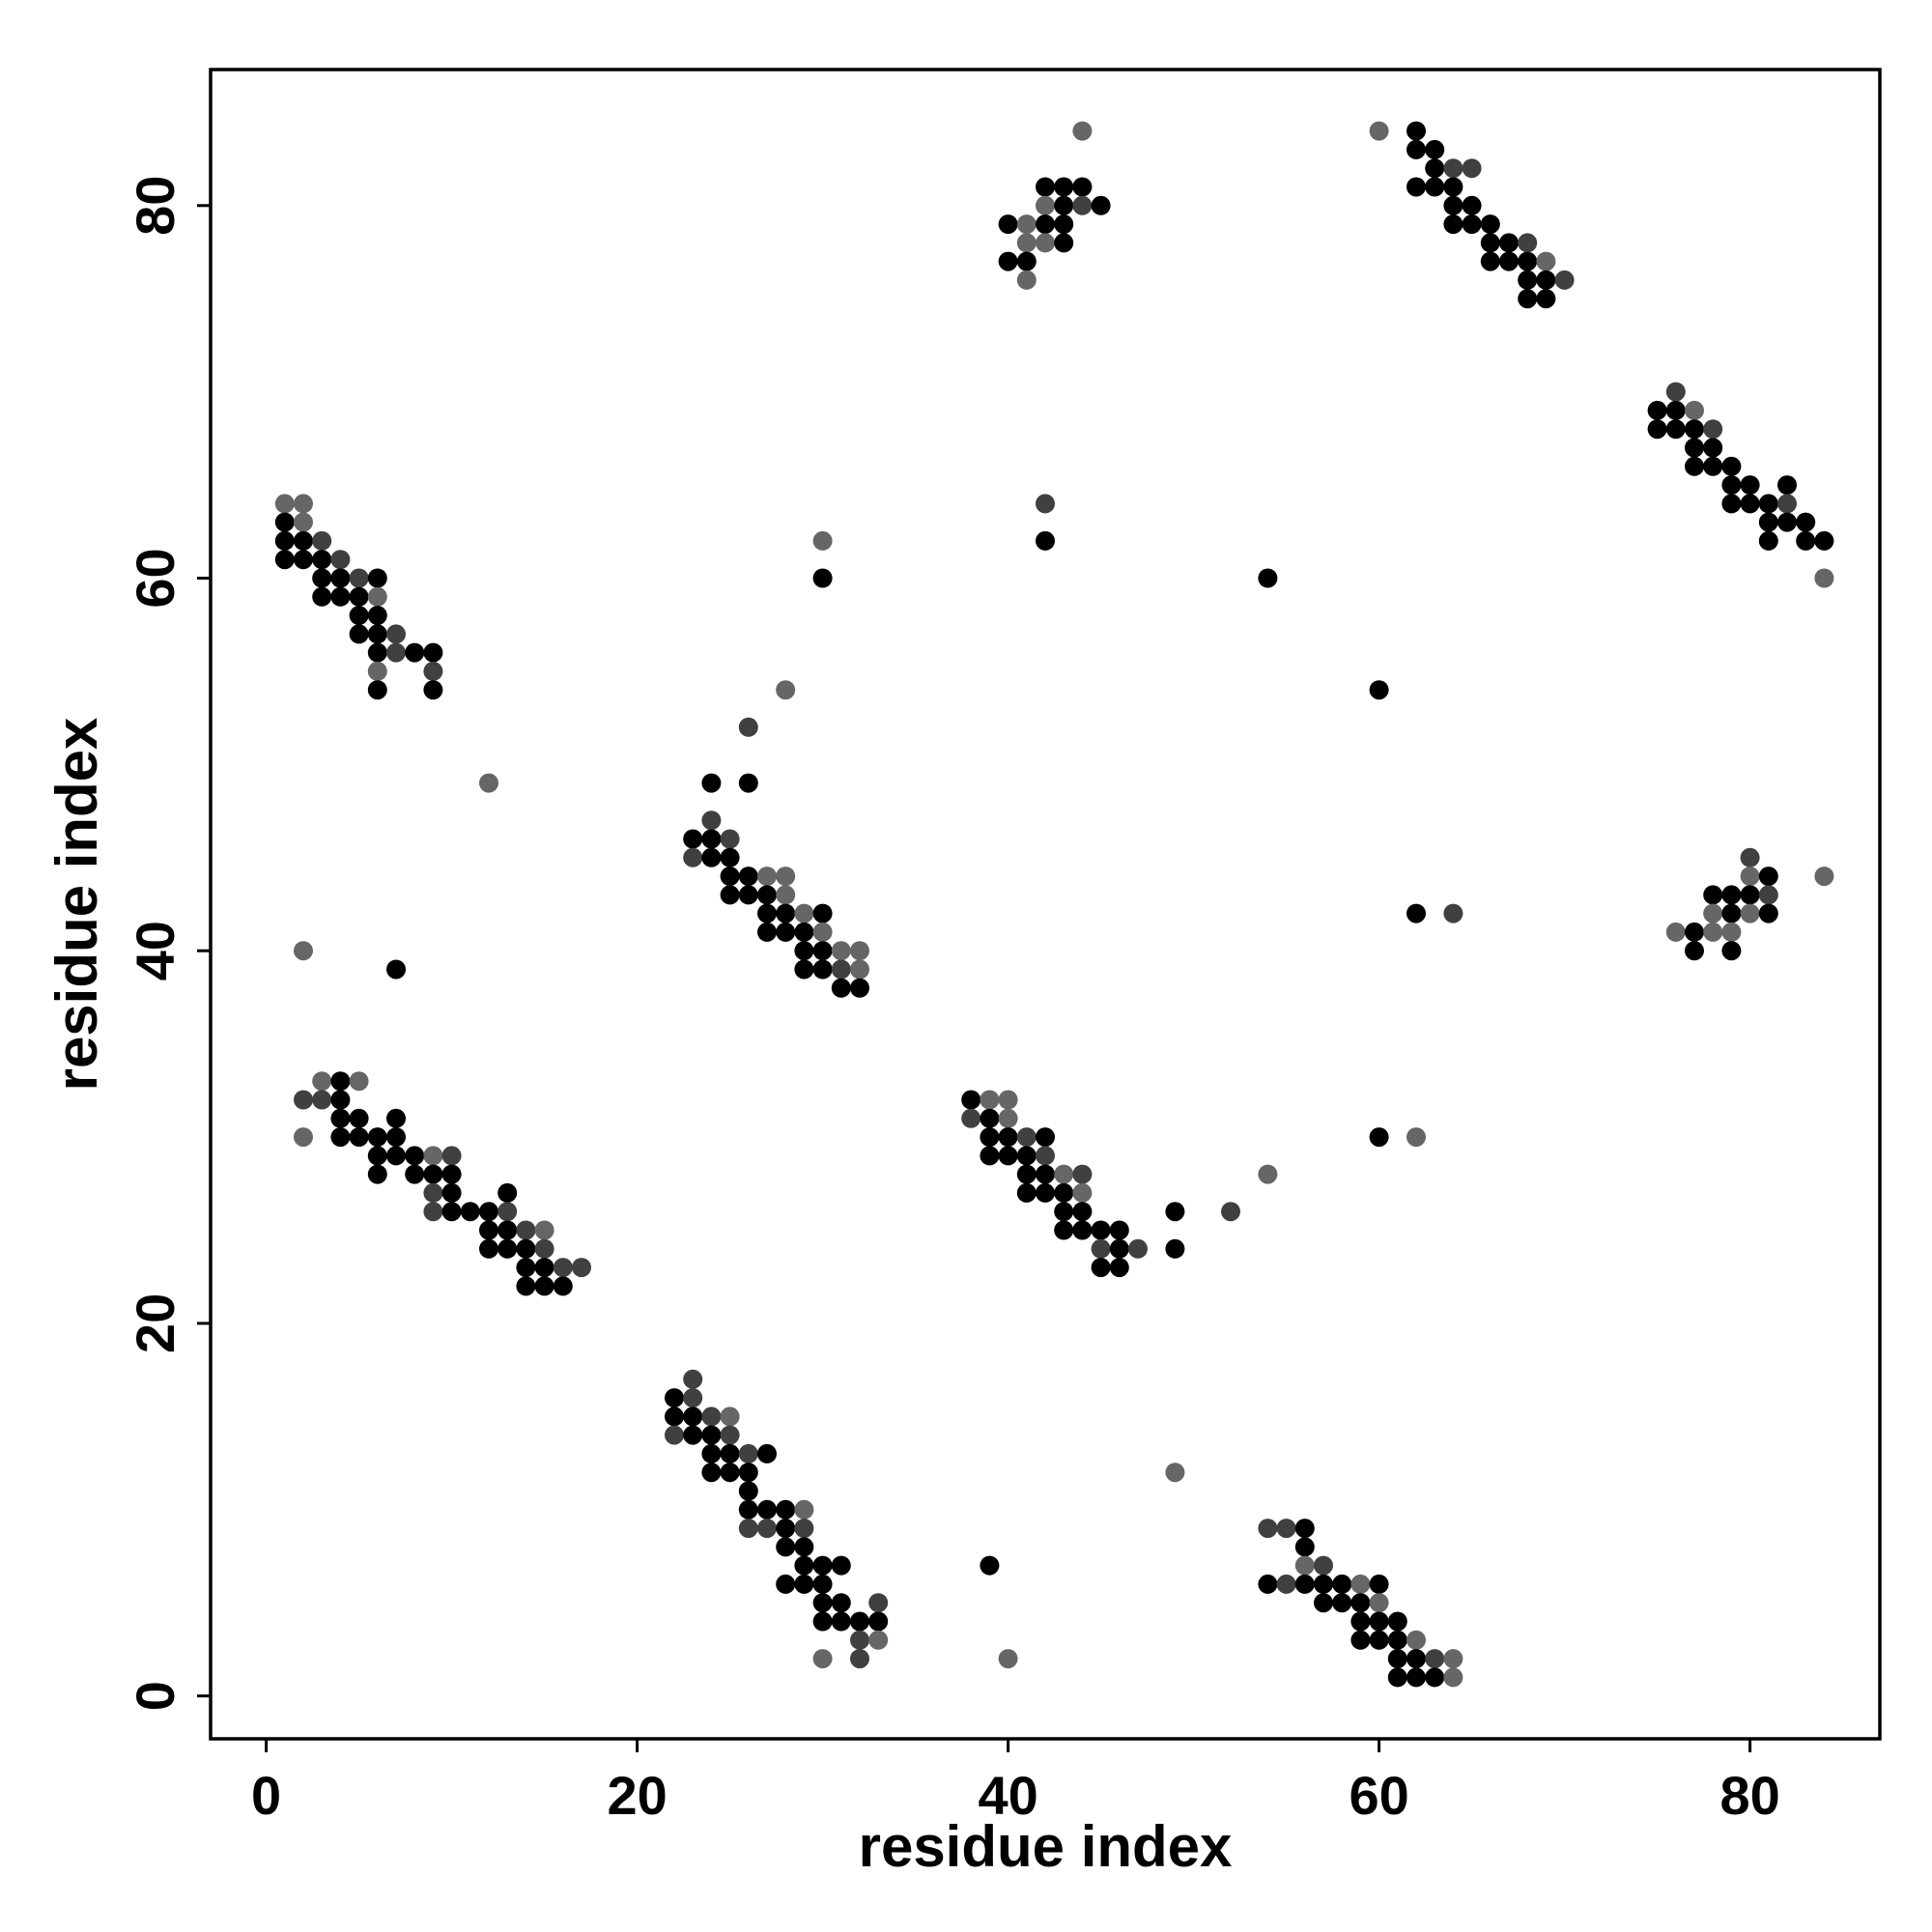  I want to click on y-tick-label: 0, so click(155, 1696).